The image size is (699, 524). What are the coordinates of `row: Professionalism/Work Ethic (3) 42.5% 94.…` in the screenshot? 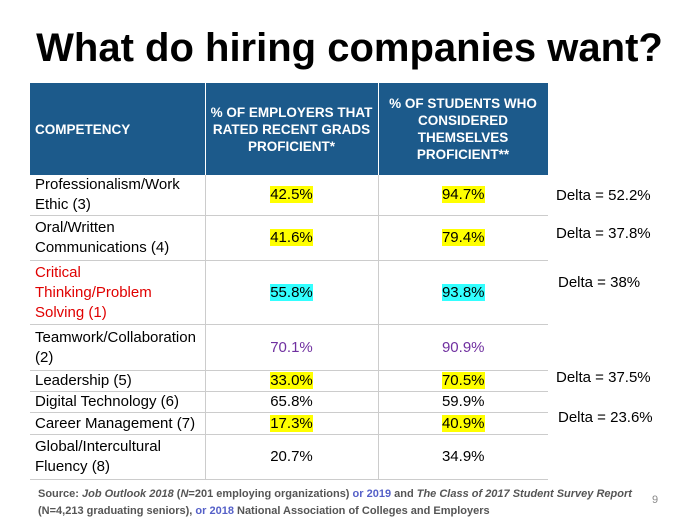 It's located at (289, 195).